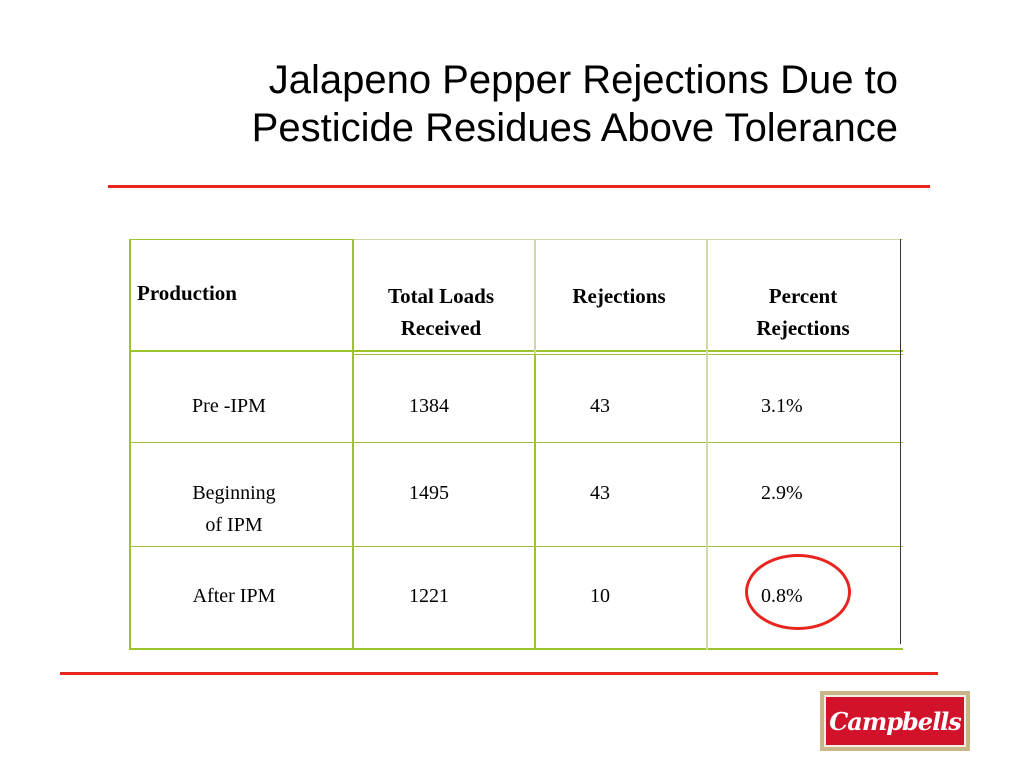 Image resolution: width=1024 pixels, height=768 pixels. I want to click on row-2-production: Beginning of IPM, so click(234, 509).